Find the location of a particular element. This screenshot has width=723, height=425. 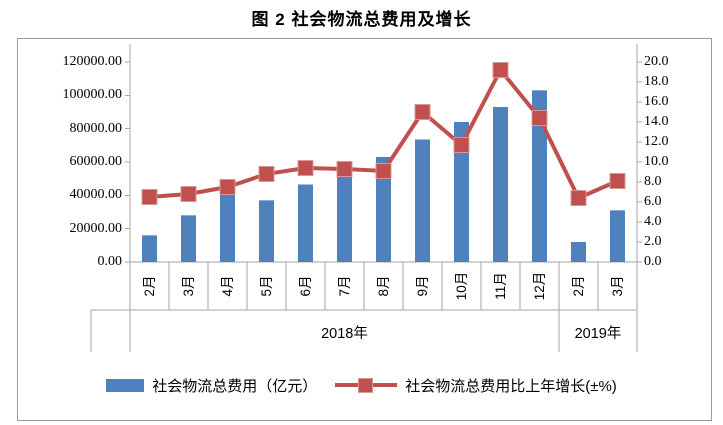

category-label: 7月 is located at coordinates (344, 286).